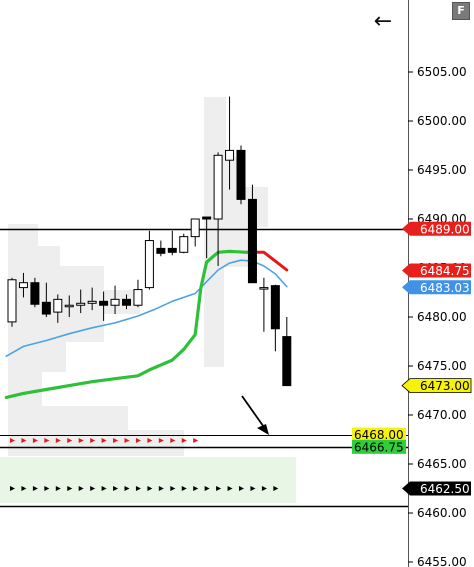  I want to click on price-tag-tag_6484: 6484.75, so click(436, 270).